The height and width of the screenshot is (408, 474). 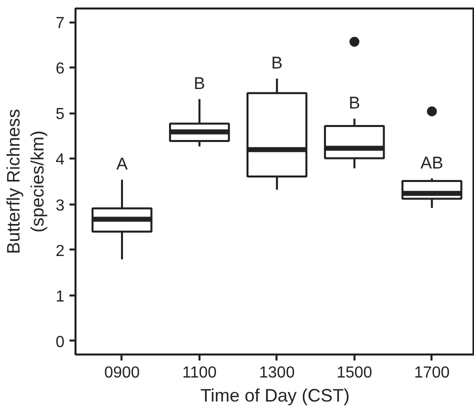 I want to click on x-tick-label: 1500, so click(x=354, y=373).